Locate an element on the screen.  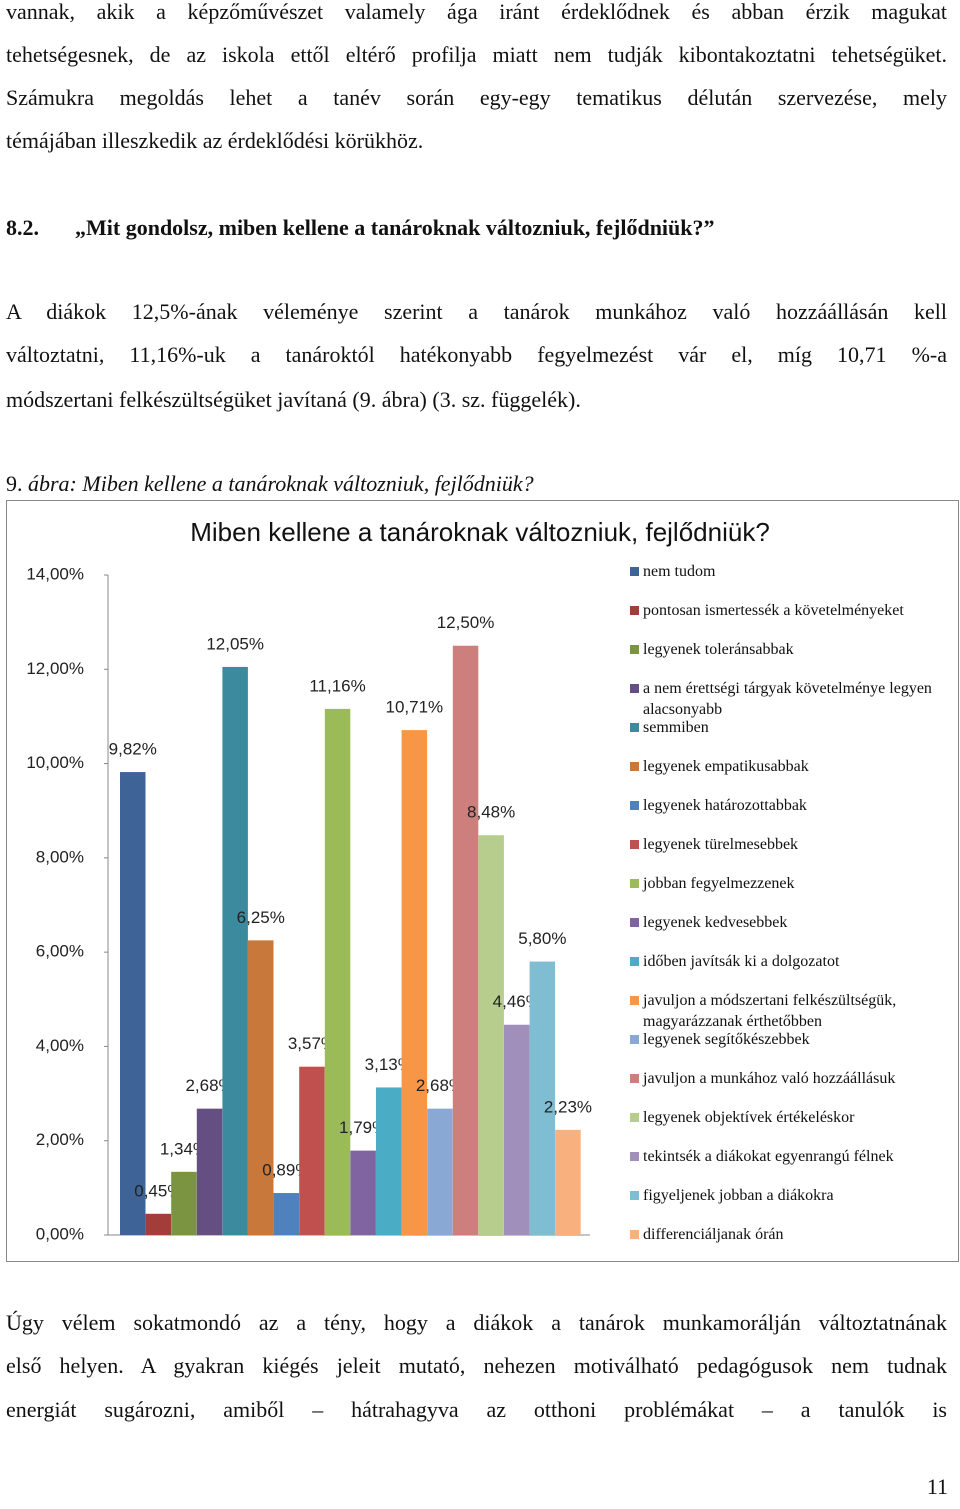
data-label: 12,05% is located at coordinates (235, 643).